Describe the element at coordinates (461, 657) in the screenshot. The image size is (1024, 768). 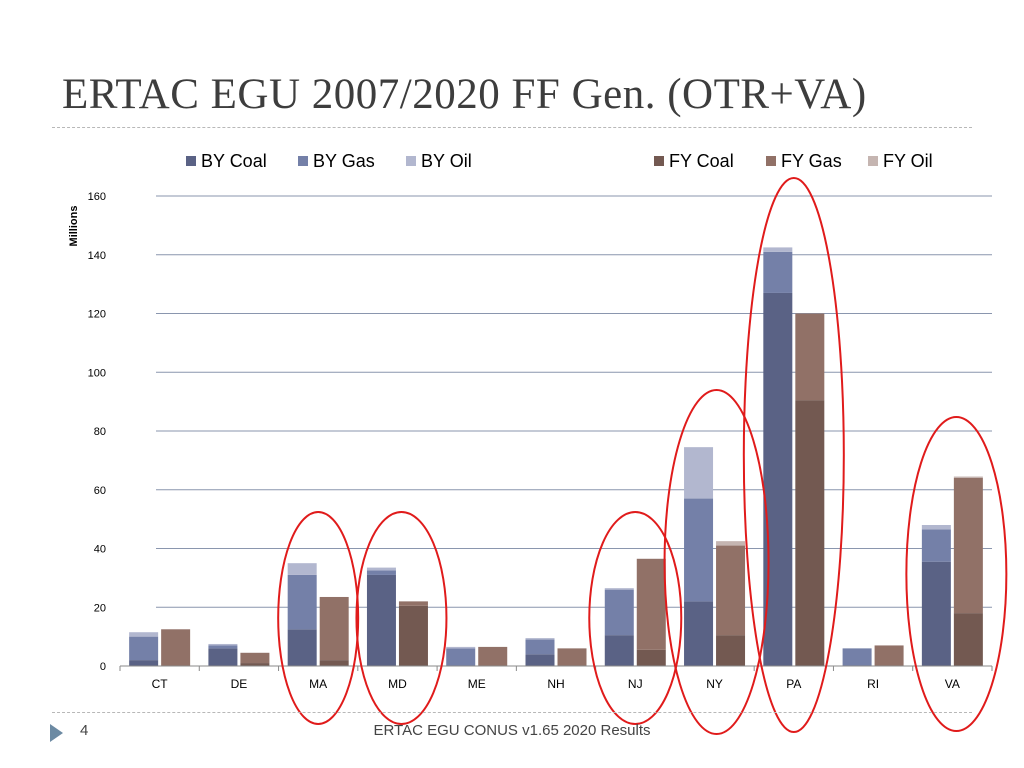
I see `bar-by-gas-me` at that location.